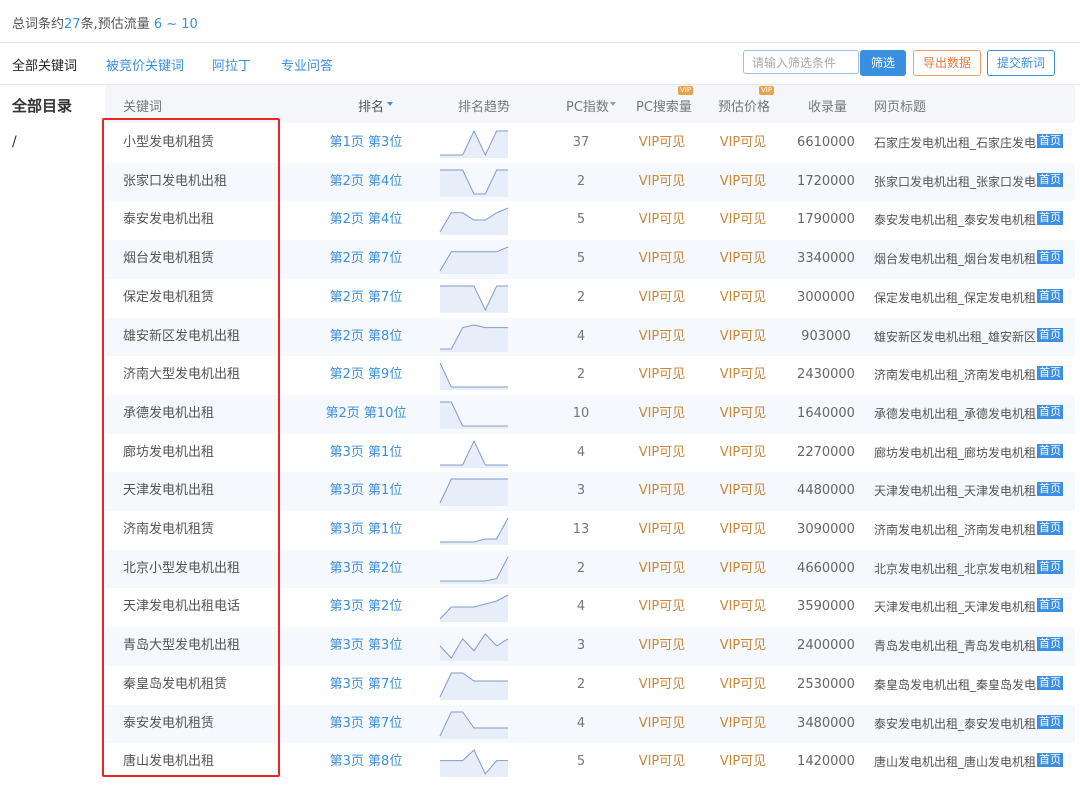  What do you see at coordinates (955, 336) in the screenshot?
I see `page-title: 雄安新区发电机出租_雄安新区` at bounding box center [955, 336].